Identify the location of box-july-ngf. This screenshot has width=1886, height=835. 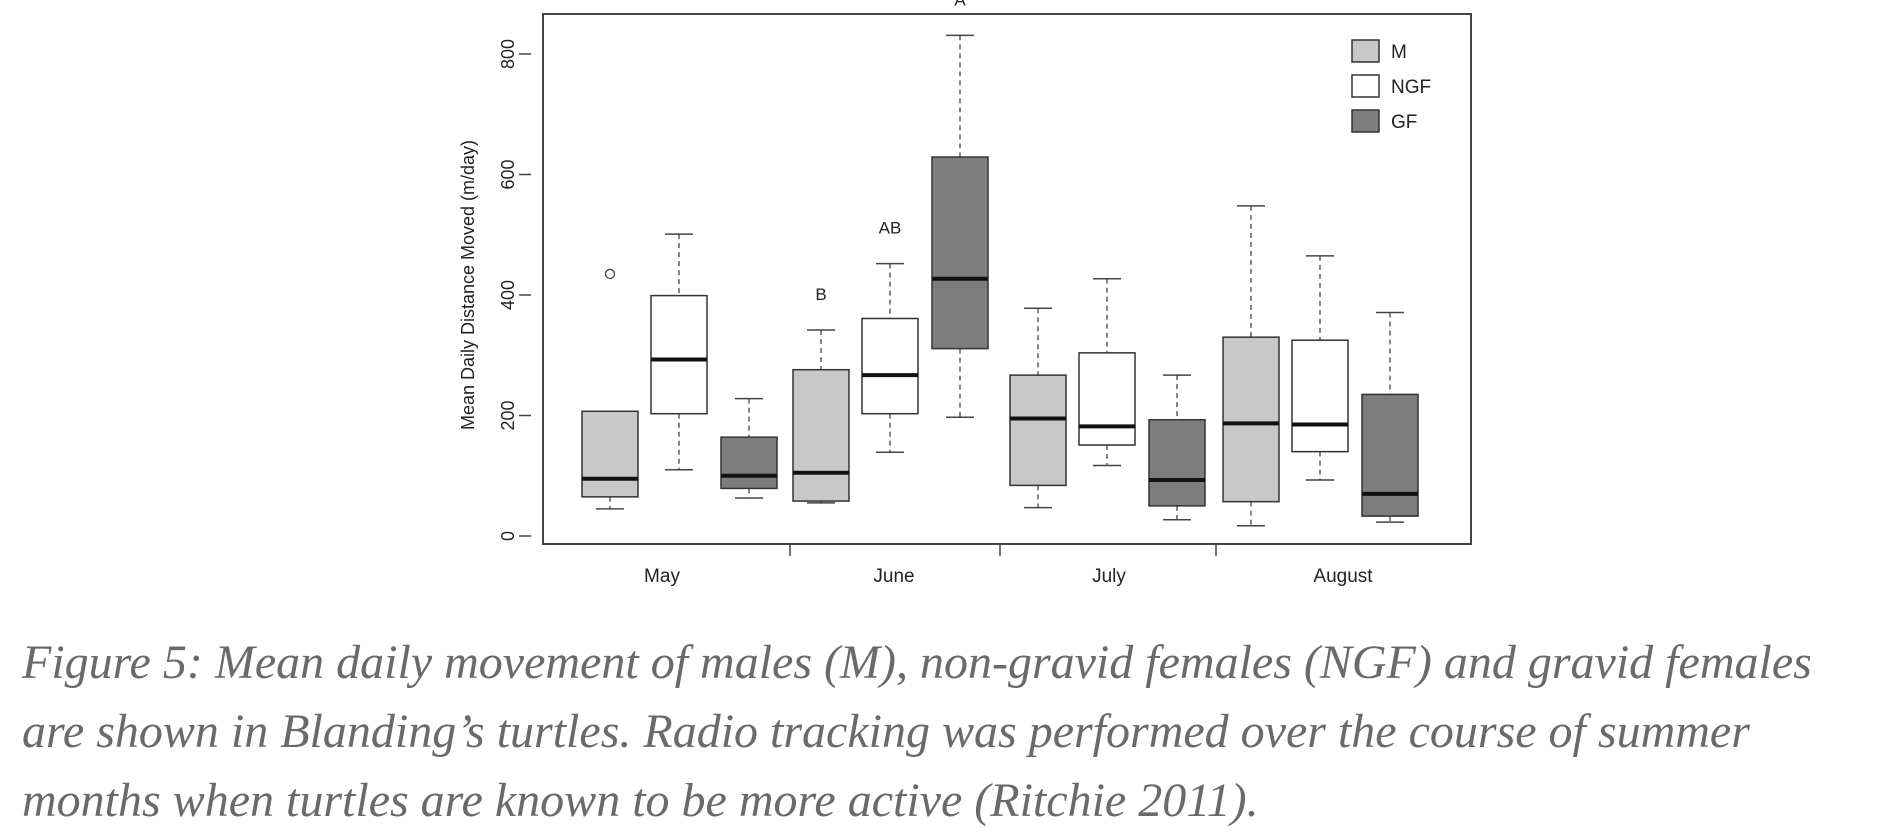
(1107, 372).